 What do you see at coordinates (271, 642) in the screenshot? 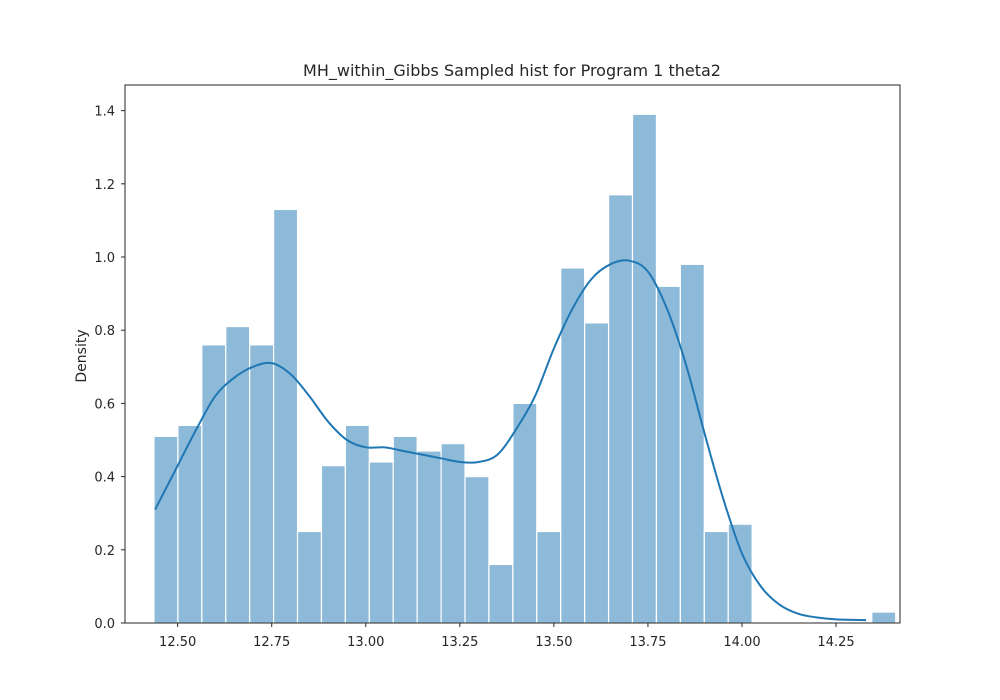
I see `x-tick-label: 12.75` at bounding box center [271, 642].